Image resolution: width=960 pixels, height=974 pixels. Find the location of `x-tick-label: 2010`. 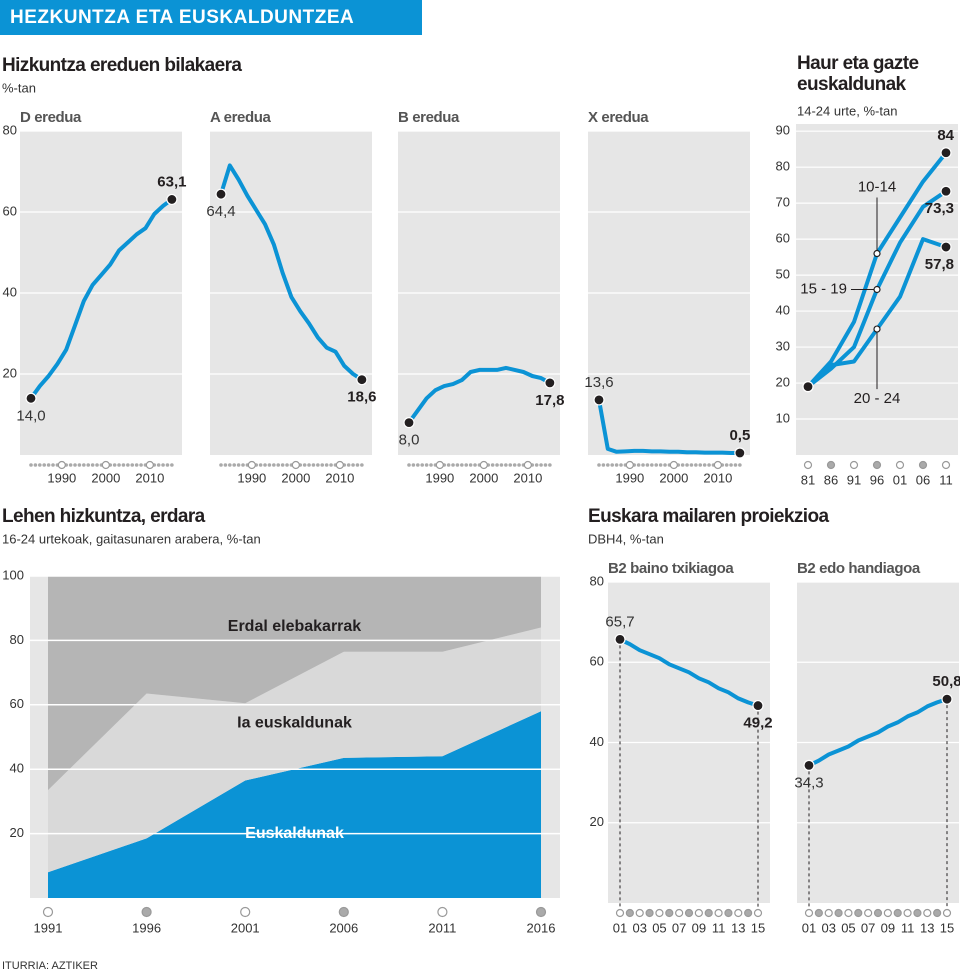

x-tick-label: 2010 is located at coordinates (527, 477).